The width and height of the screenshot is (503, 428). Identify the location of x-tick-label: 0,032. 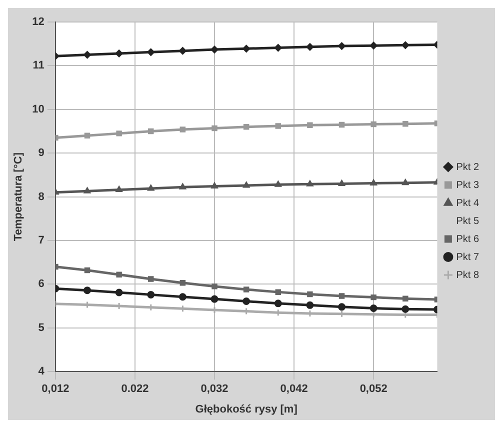
(214, 389).